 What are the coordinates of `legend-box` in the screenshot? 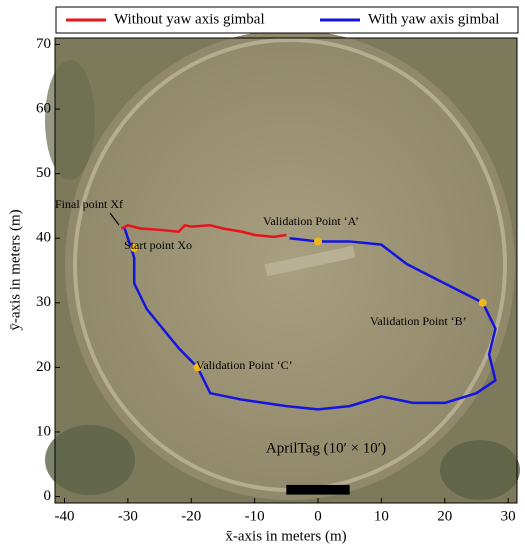 It's located at (287, 20).